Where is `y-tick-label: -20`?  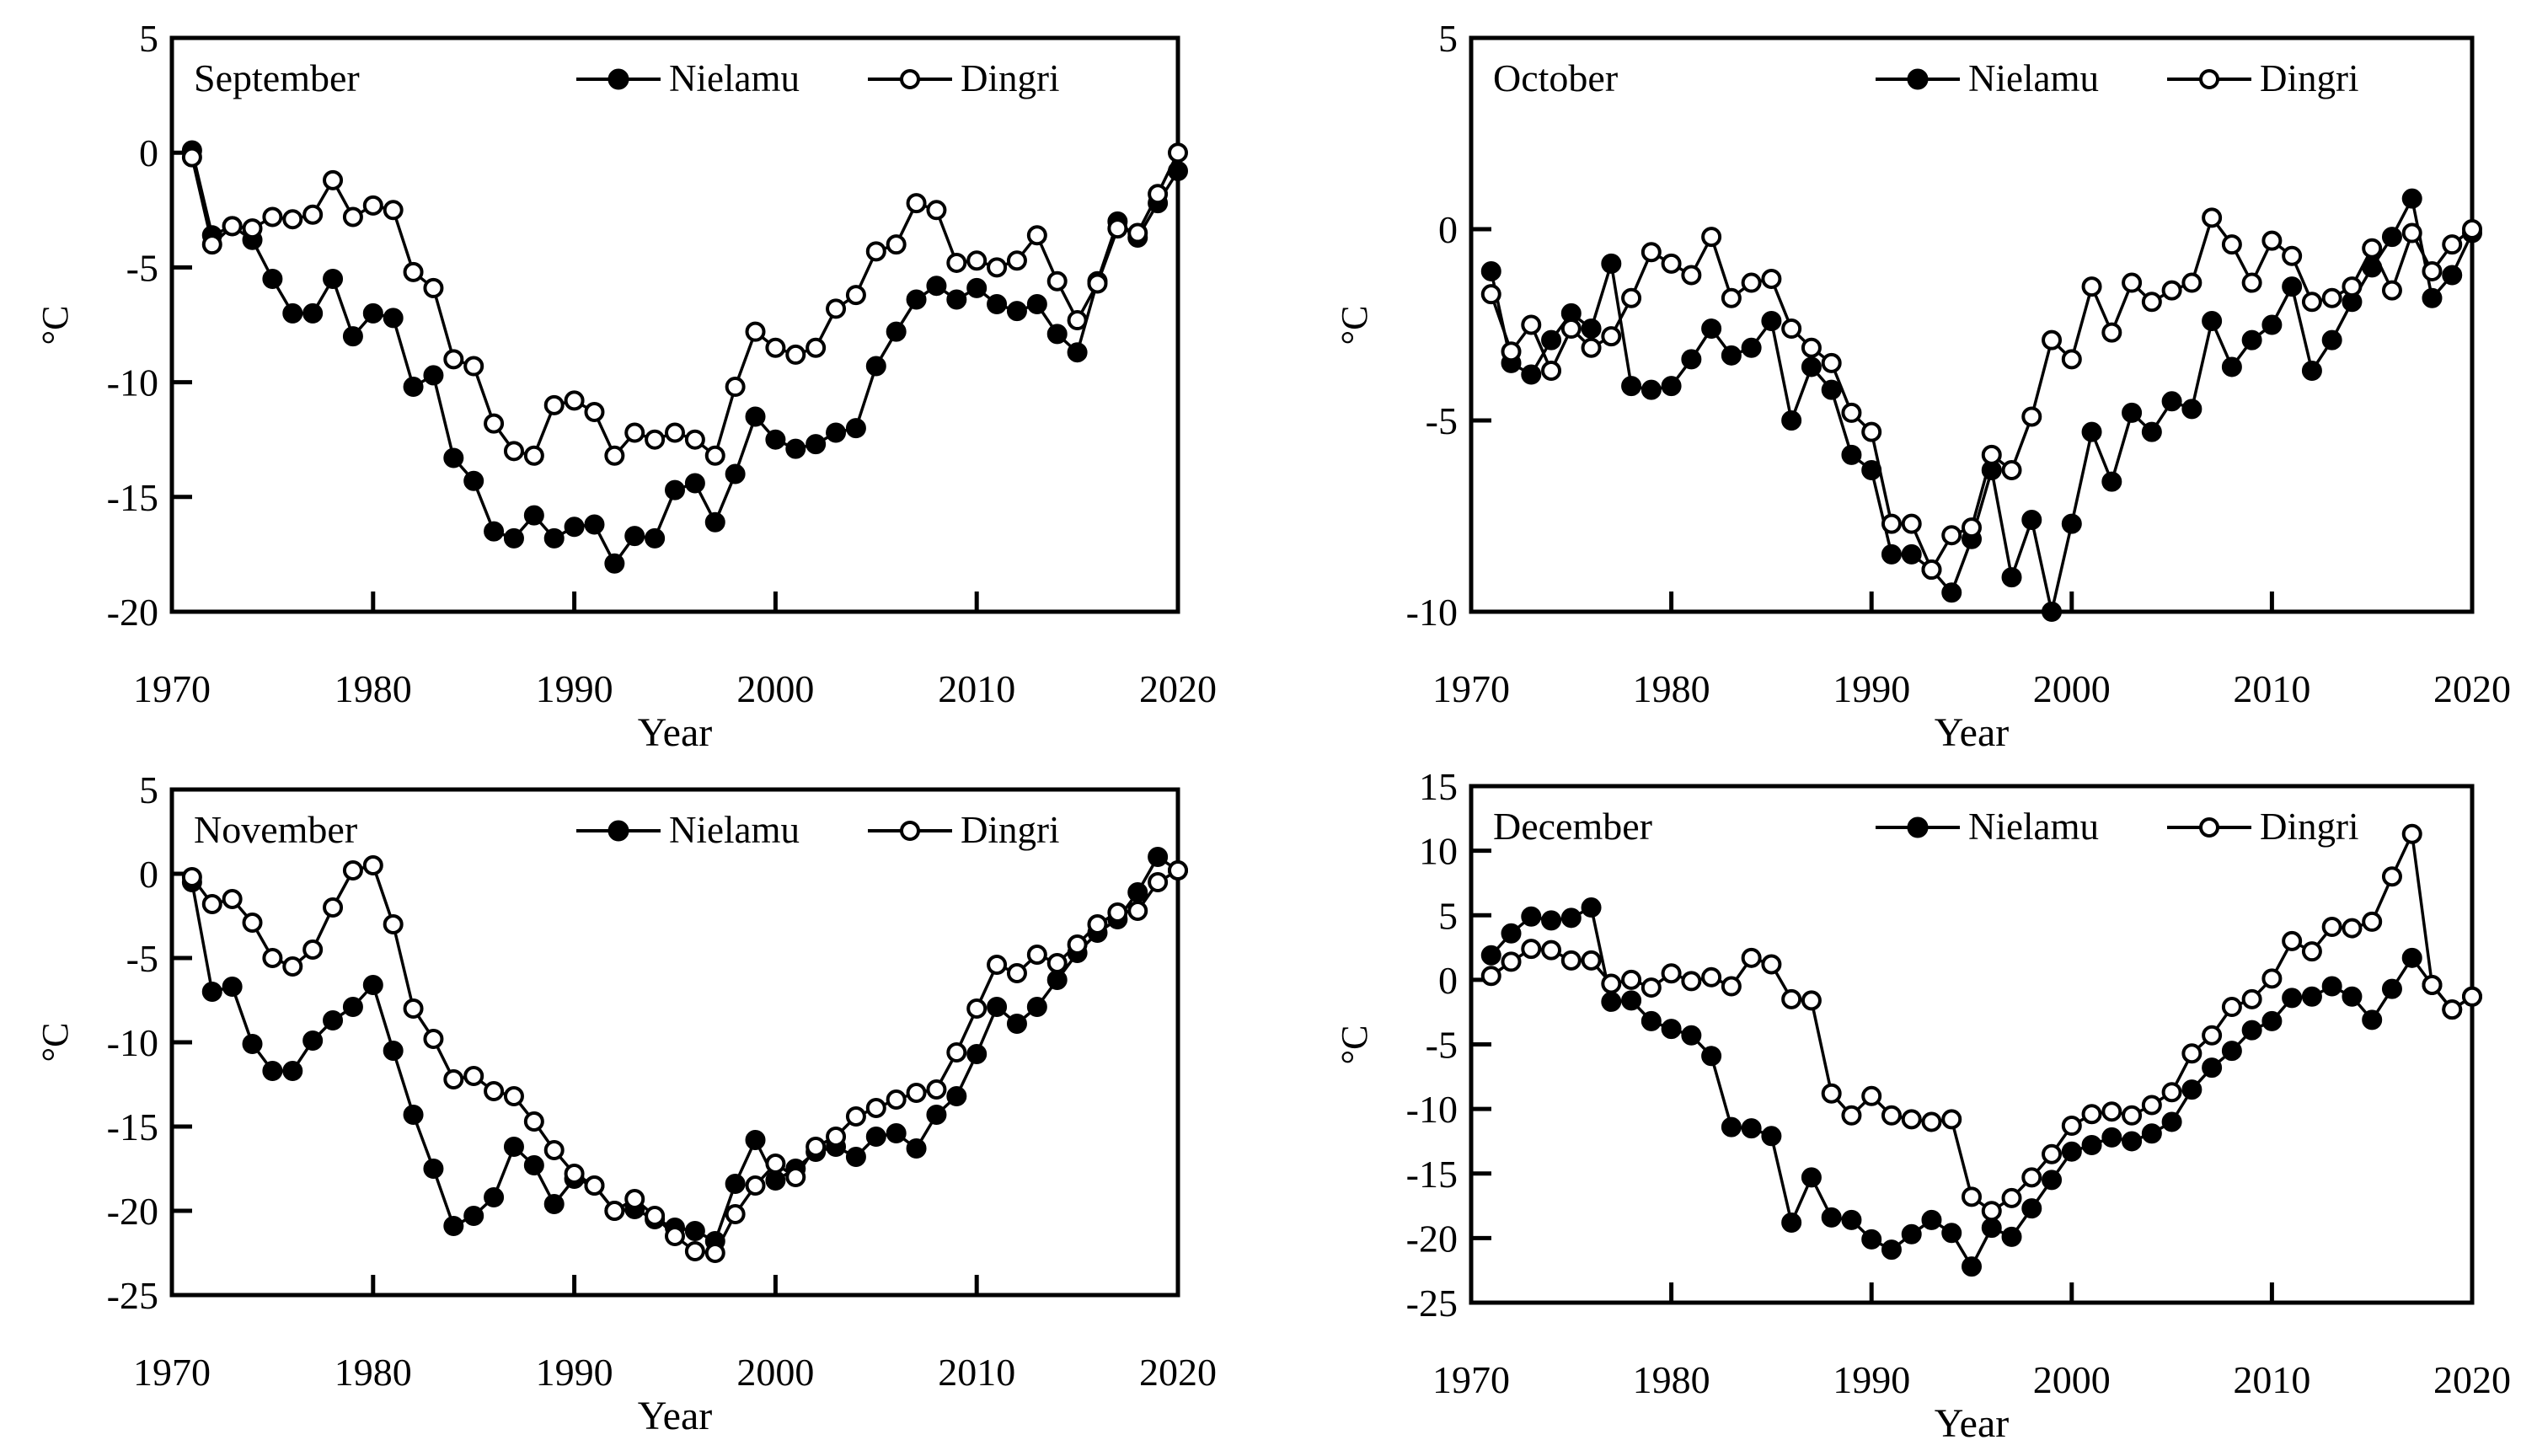
y-tick-label: -20 is located at coordinates (1432, 1238).